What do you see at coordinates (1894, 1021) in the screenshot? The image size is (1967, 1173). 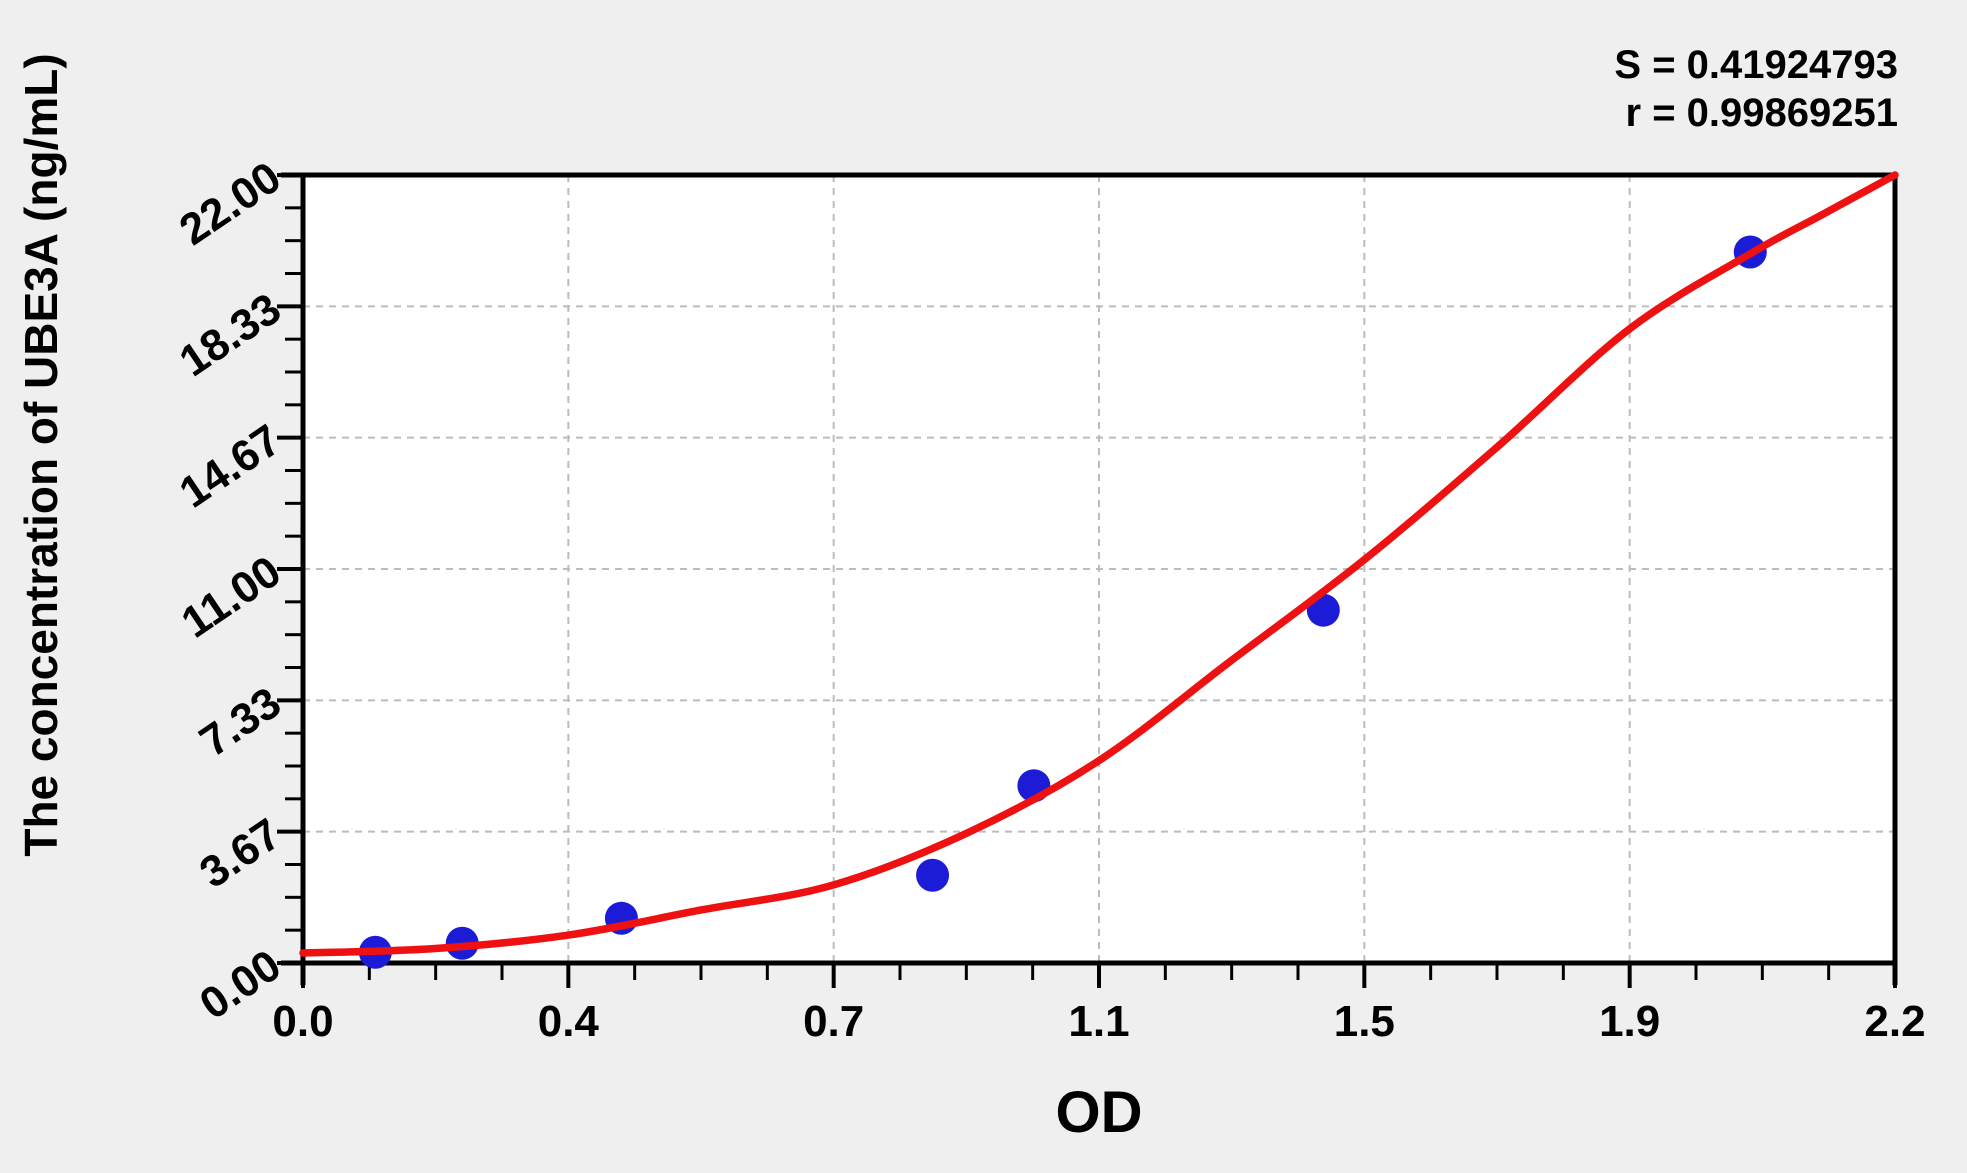 I see `x-tick-label: 2.2` at bounding box center [1894, 1021].